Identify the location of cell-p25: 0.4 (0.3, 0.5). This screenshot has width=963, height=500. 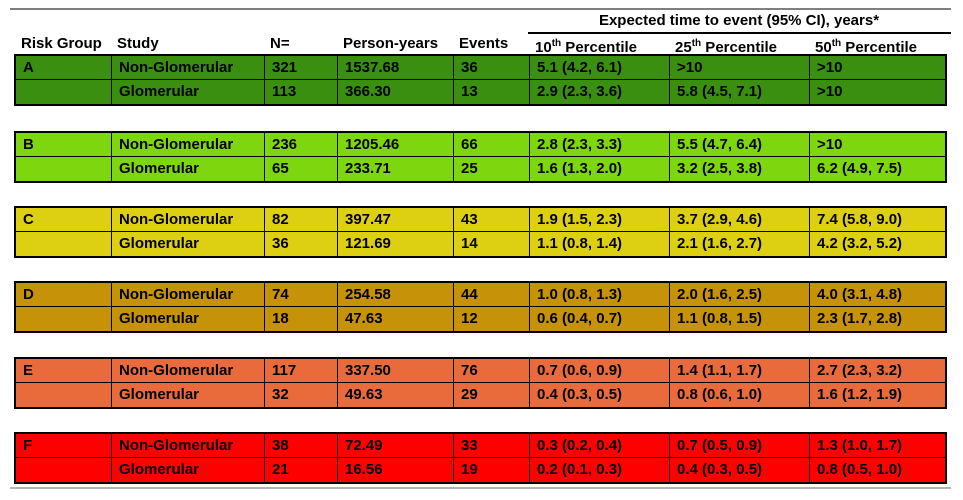
(740, 470).